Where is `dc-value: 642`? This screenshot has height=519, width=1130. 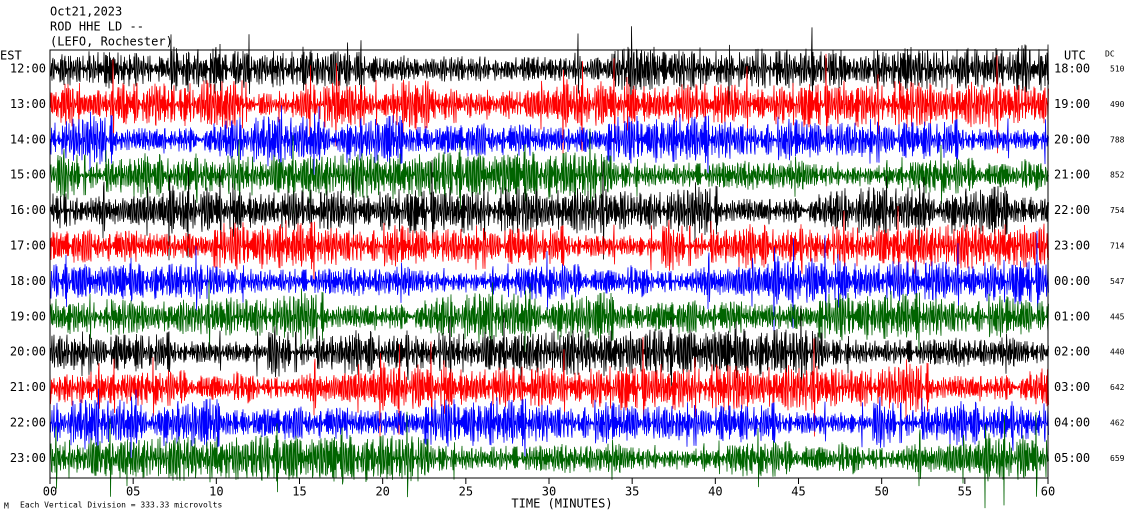 dc-value: 642 is located at coordinates (1117, 387).